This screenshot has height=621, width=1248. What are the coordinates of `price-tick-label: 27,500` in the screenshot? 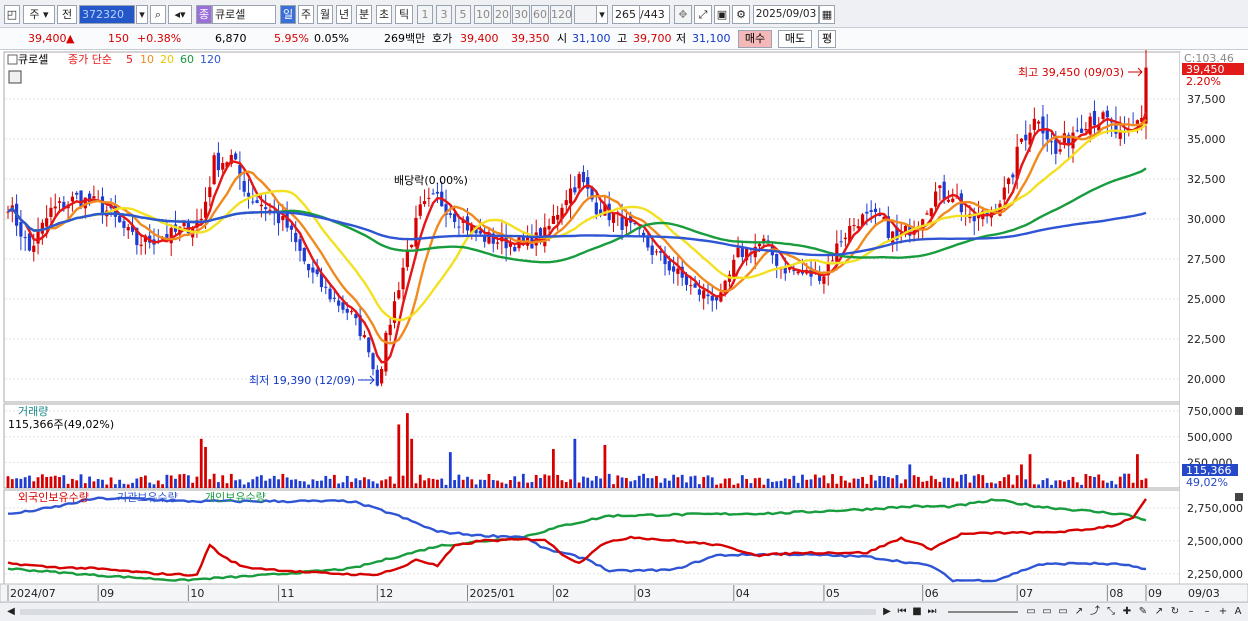 It's located at (1206, 259).